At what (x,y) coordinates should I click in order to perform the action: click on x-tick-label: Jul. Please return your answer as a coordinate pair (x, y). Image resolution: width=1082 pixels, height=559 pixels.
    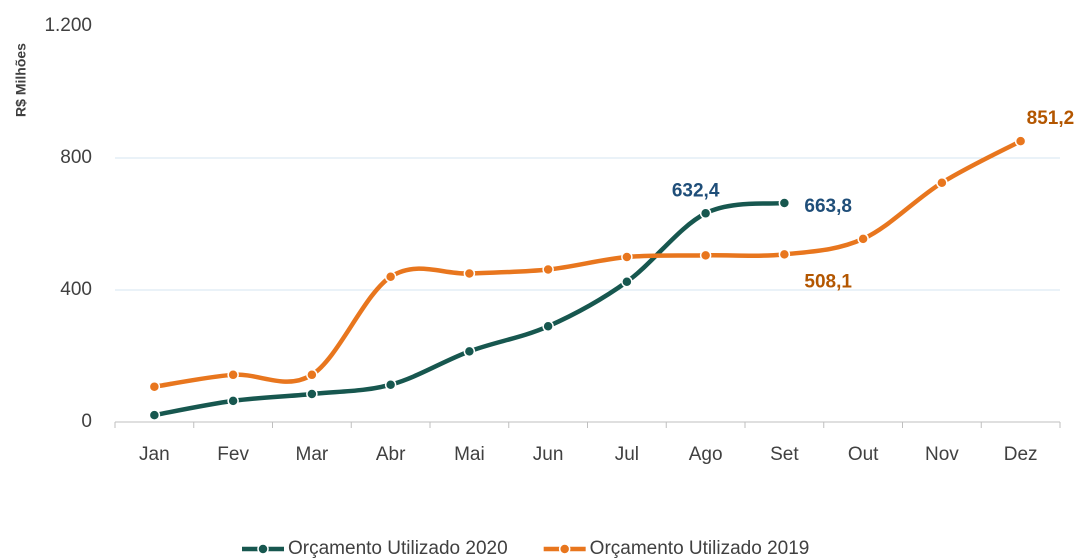
    Looking at the image, I should click on (627, 454).